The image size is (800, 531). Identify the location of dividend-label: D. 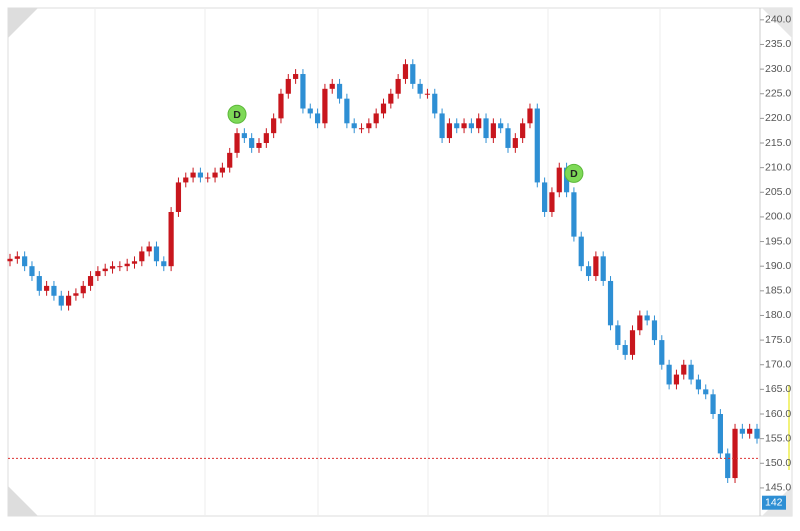
(237, 115).